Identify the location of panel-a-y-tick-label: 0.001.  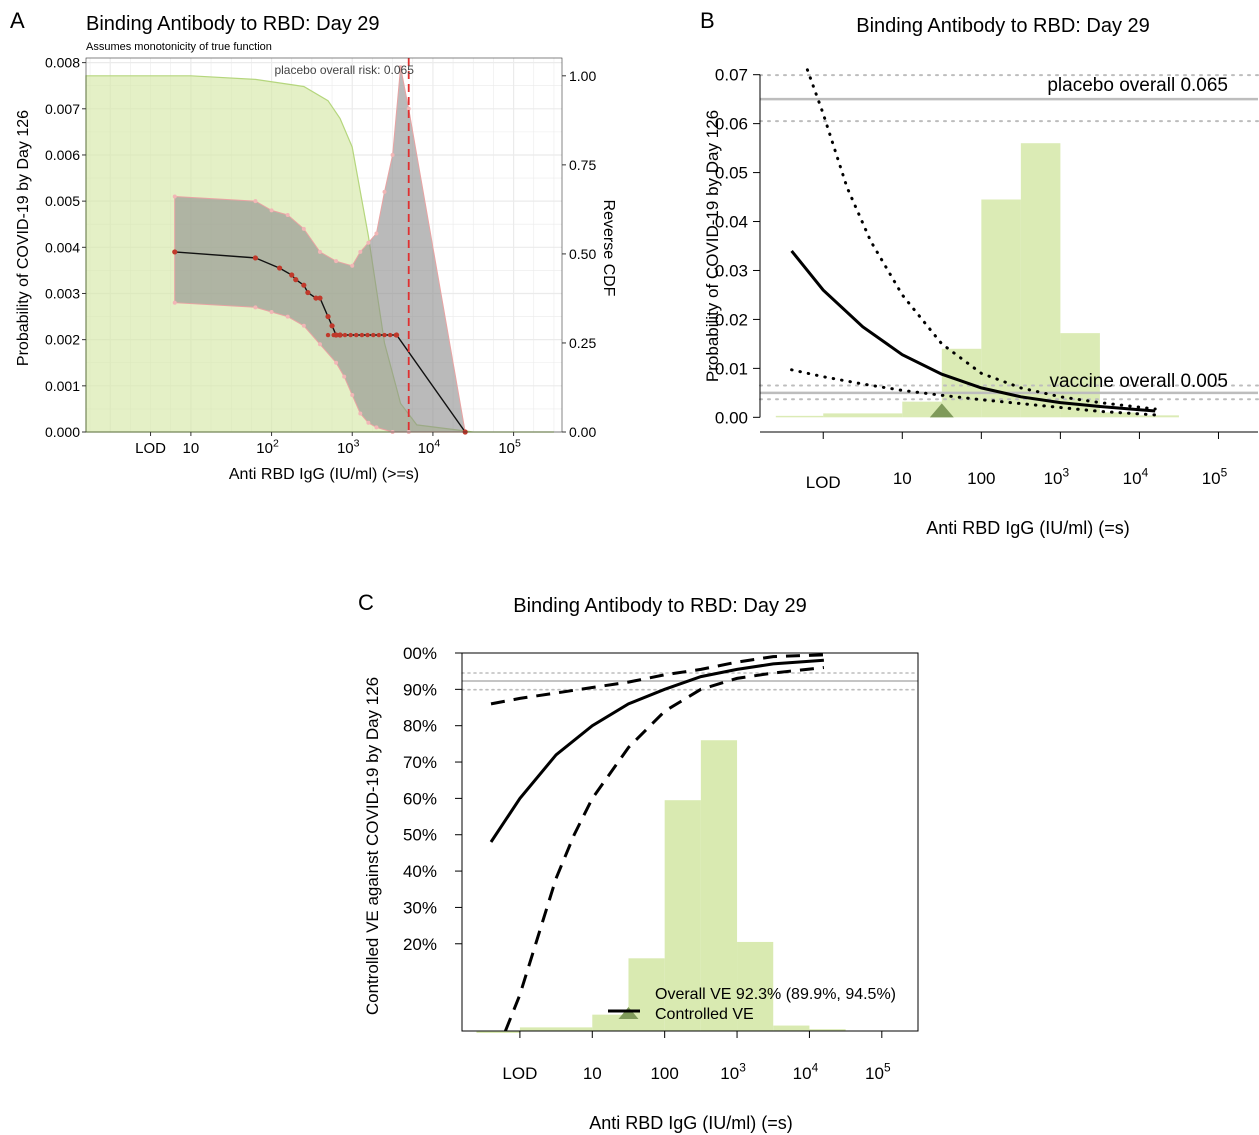
(62, 386).